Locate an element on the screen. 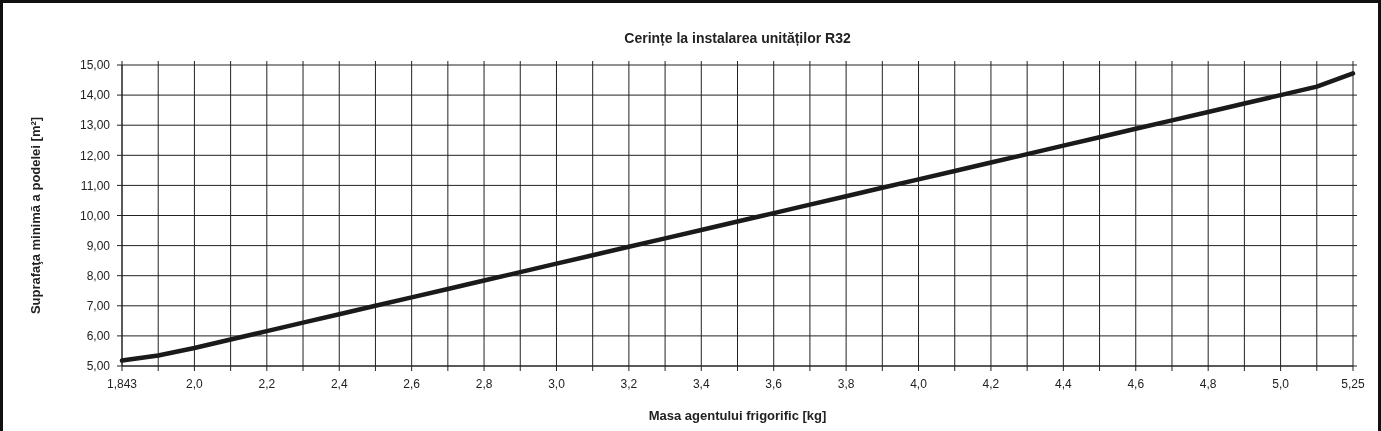 This screenshot has width=1381, height=431. x-tick-label: 4,4 is located at coordinates (1064, 384).